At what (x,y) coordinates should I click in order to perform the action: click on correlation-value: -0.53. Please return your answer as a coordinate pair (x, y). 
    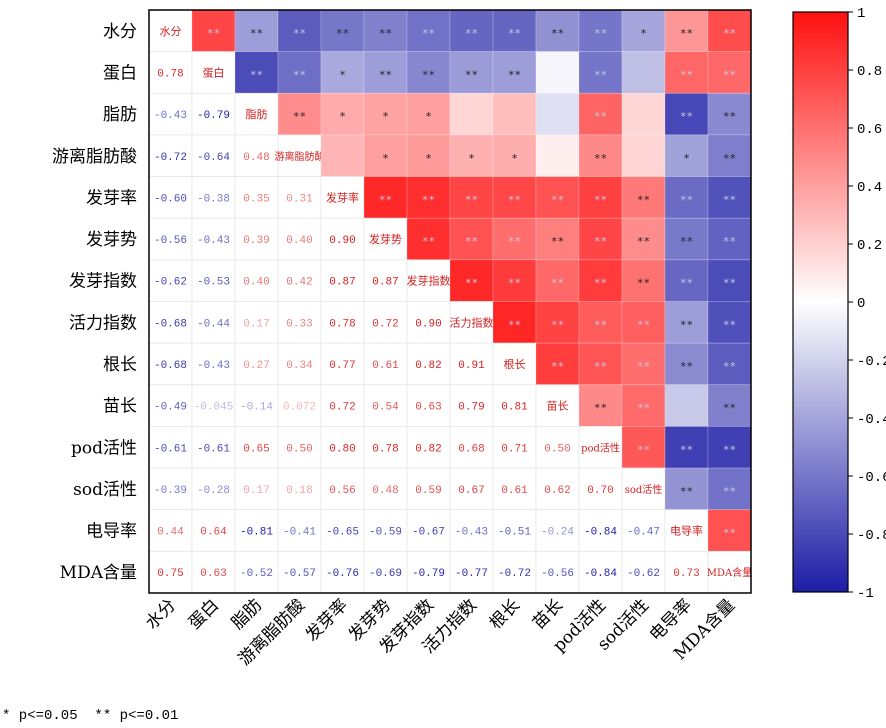
    Looking at the image, I should click on (213, 283).